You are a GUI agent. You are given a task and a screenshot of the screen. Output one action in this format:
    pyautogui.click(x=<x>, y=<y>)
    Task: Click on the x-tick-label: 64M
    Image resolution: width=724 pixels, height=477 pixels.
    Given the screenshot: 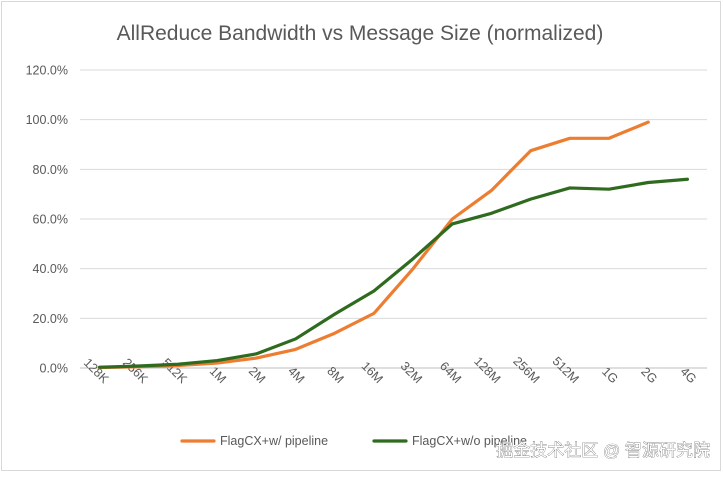 What is the action you would take?
    pyautogui.click(x=450, y=372)
    